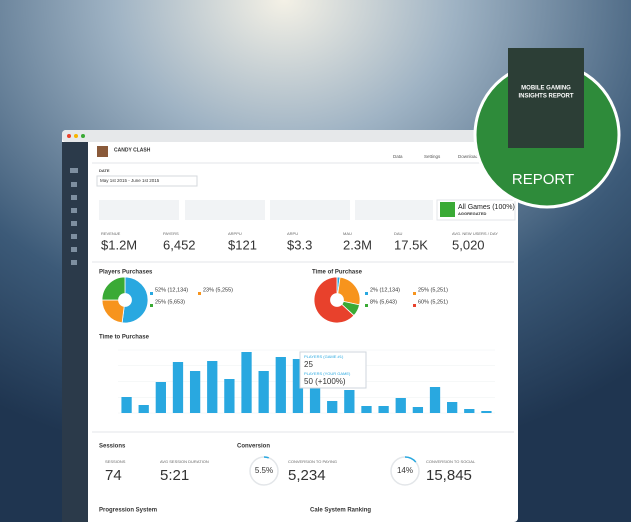  Describe the element at coordinates (124, 338) in the screenshot. I see `panel-title: Time to Purchase` at that location.